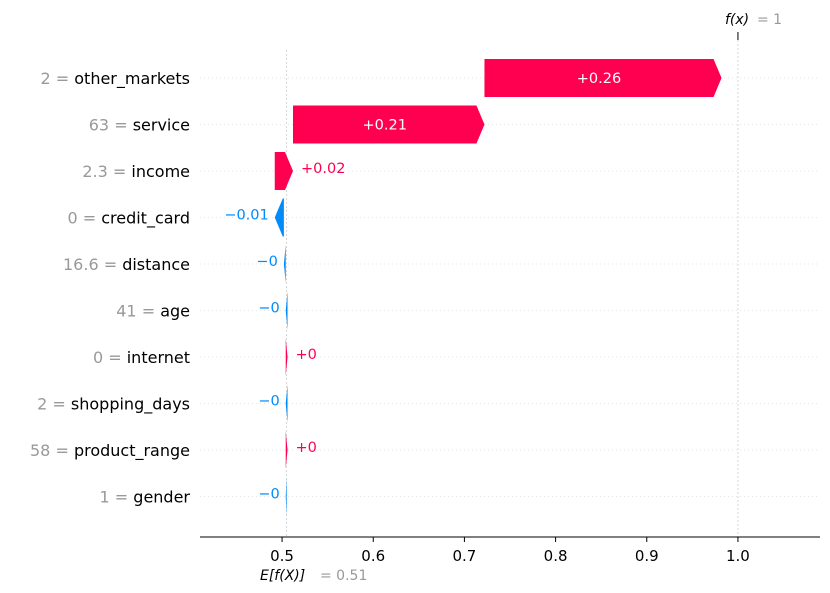  Describe the element at coordinates (145, 218) in the screenshot. I see `feature-name: credit_card` at that location.